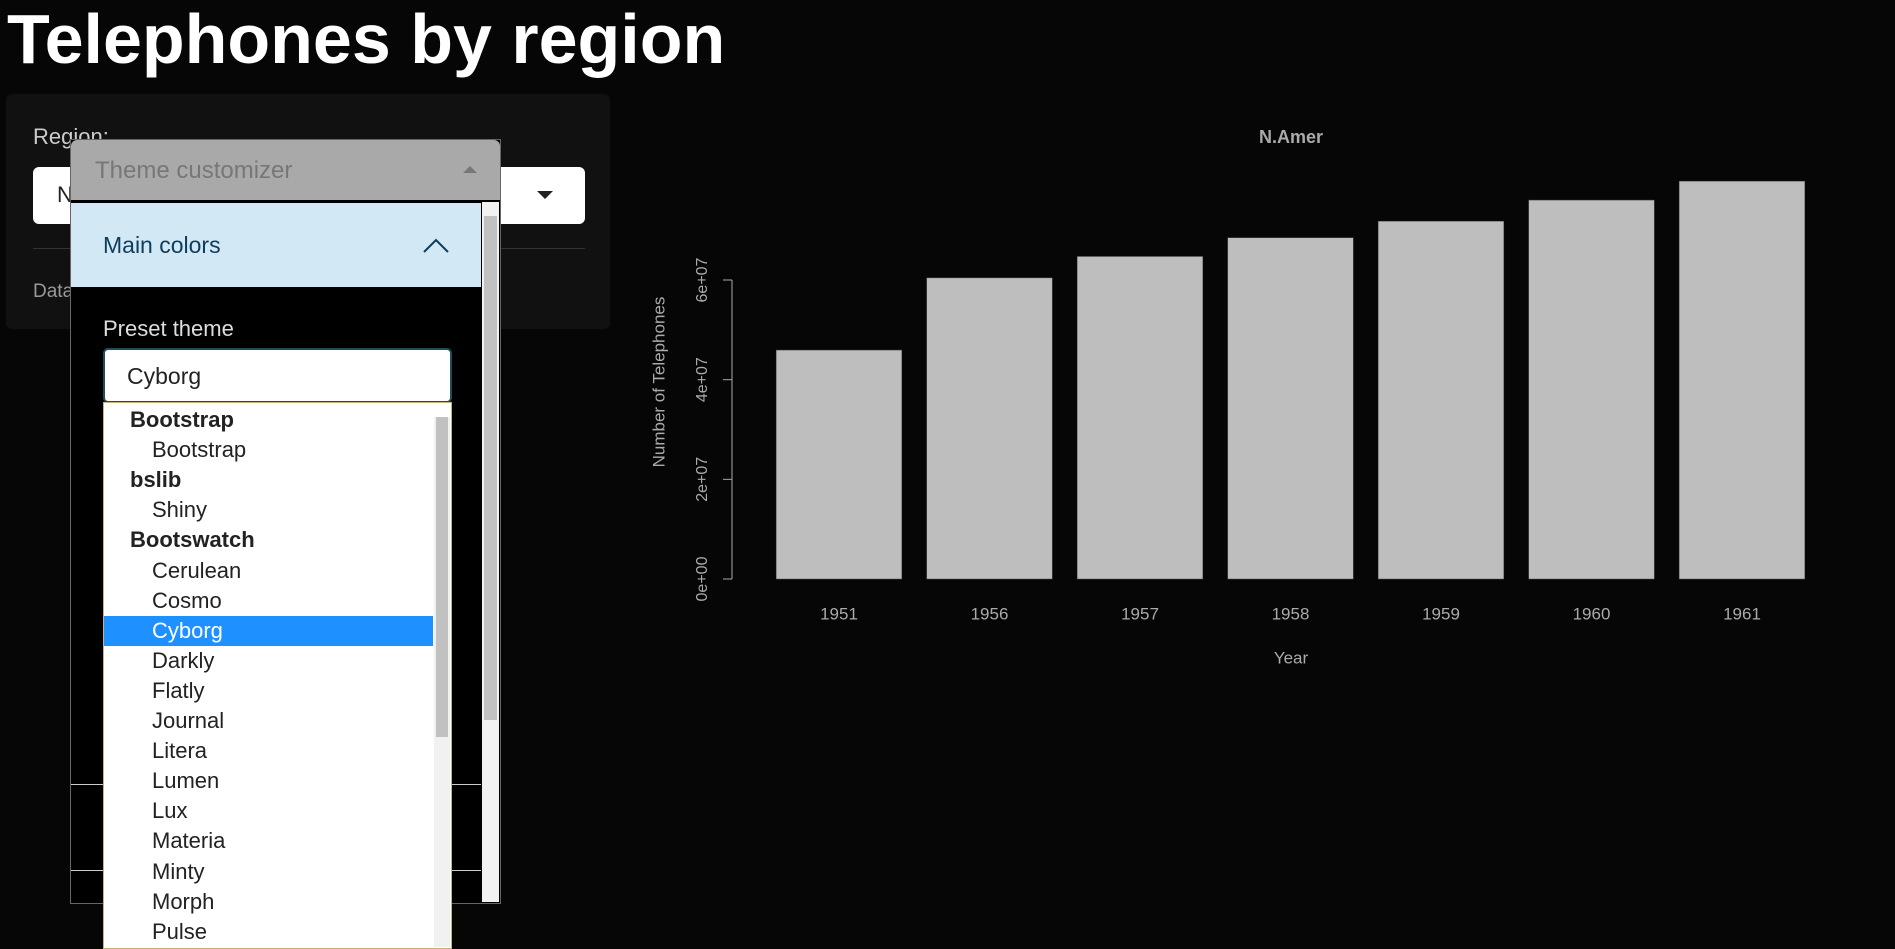  Describe the element at coordinates (178, 871) in the screenshot. I see `option: Minty` at that location.